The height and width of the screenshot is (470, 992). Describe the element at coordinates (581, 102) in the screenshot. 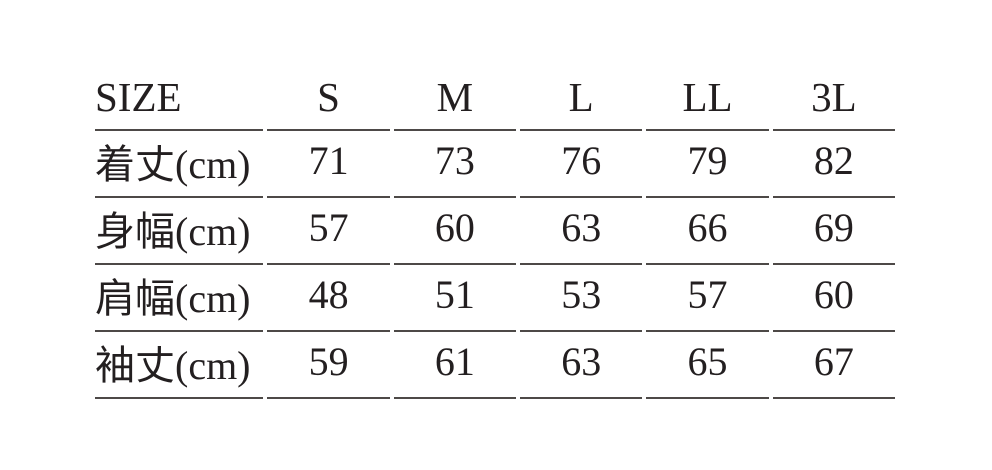

I see `header-cell-l: L` at that location.